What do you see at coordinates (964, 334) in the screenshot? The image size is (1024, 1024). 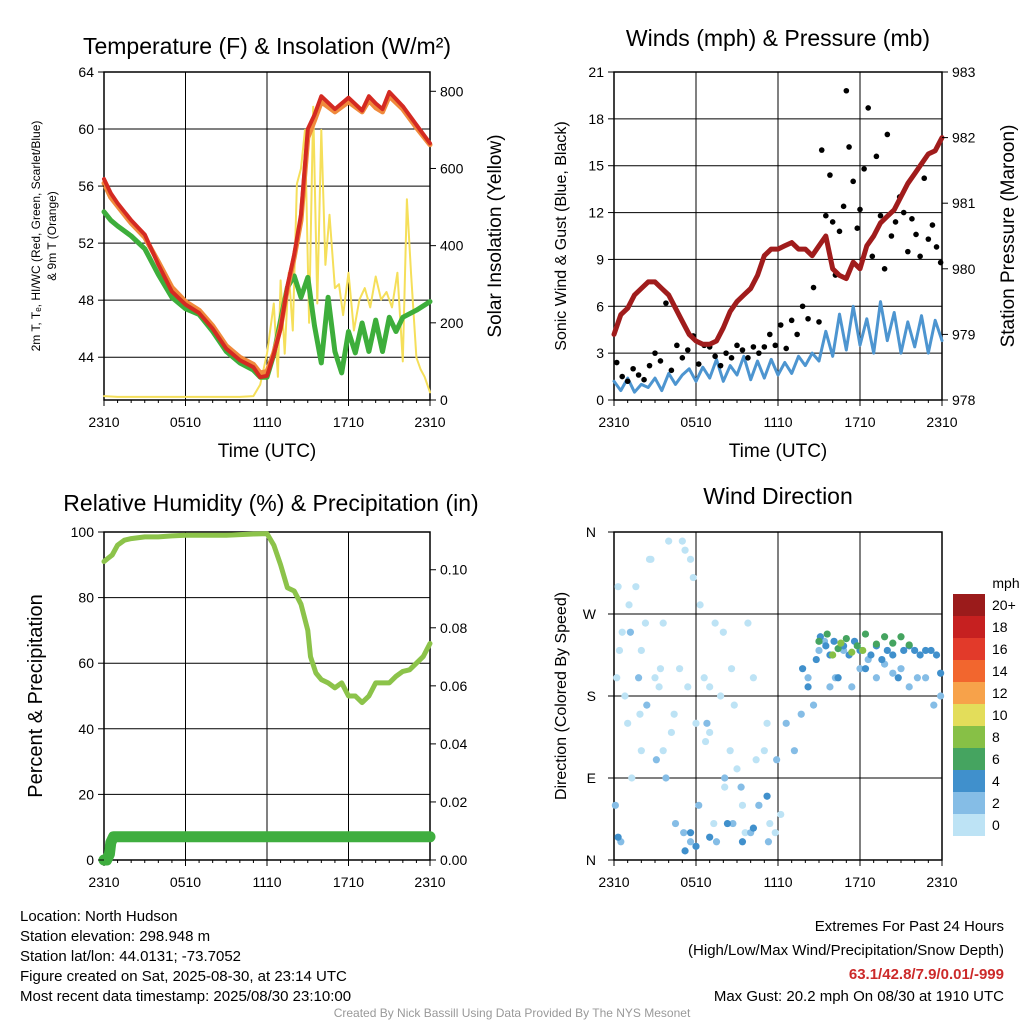 I see `y2-tick-label: 979` at bounding box center [964, 334].